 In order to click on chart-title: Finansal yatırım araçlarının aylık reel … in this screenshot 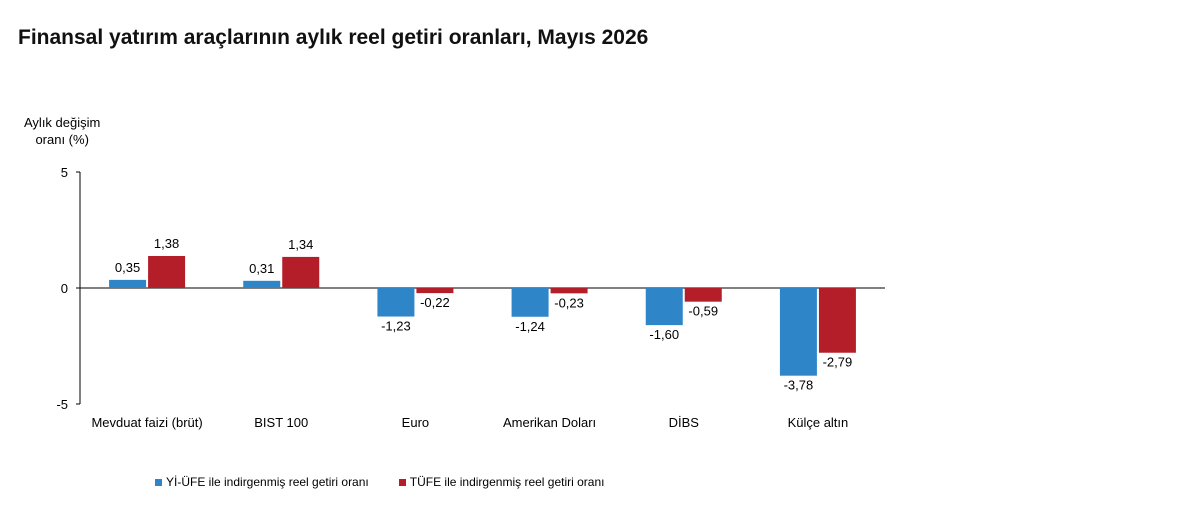, I will do `click(333, 37)`.